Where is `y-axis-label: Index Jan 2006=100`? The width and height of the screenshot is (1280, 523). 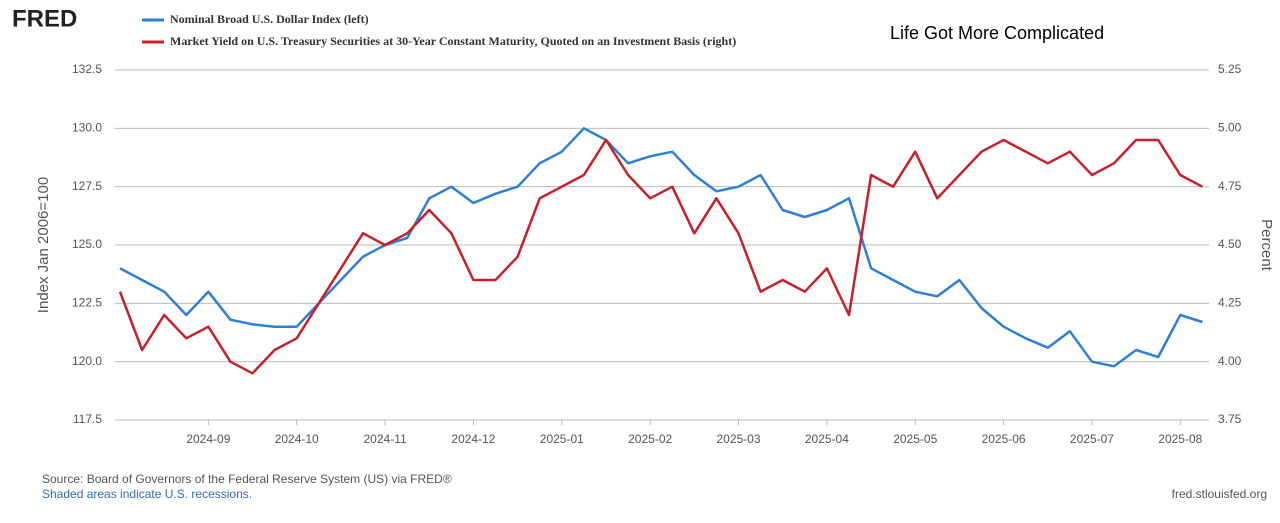 y-axis-label: Index Jan 2006=100 is located at coordinates (43, 245).